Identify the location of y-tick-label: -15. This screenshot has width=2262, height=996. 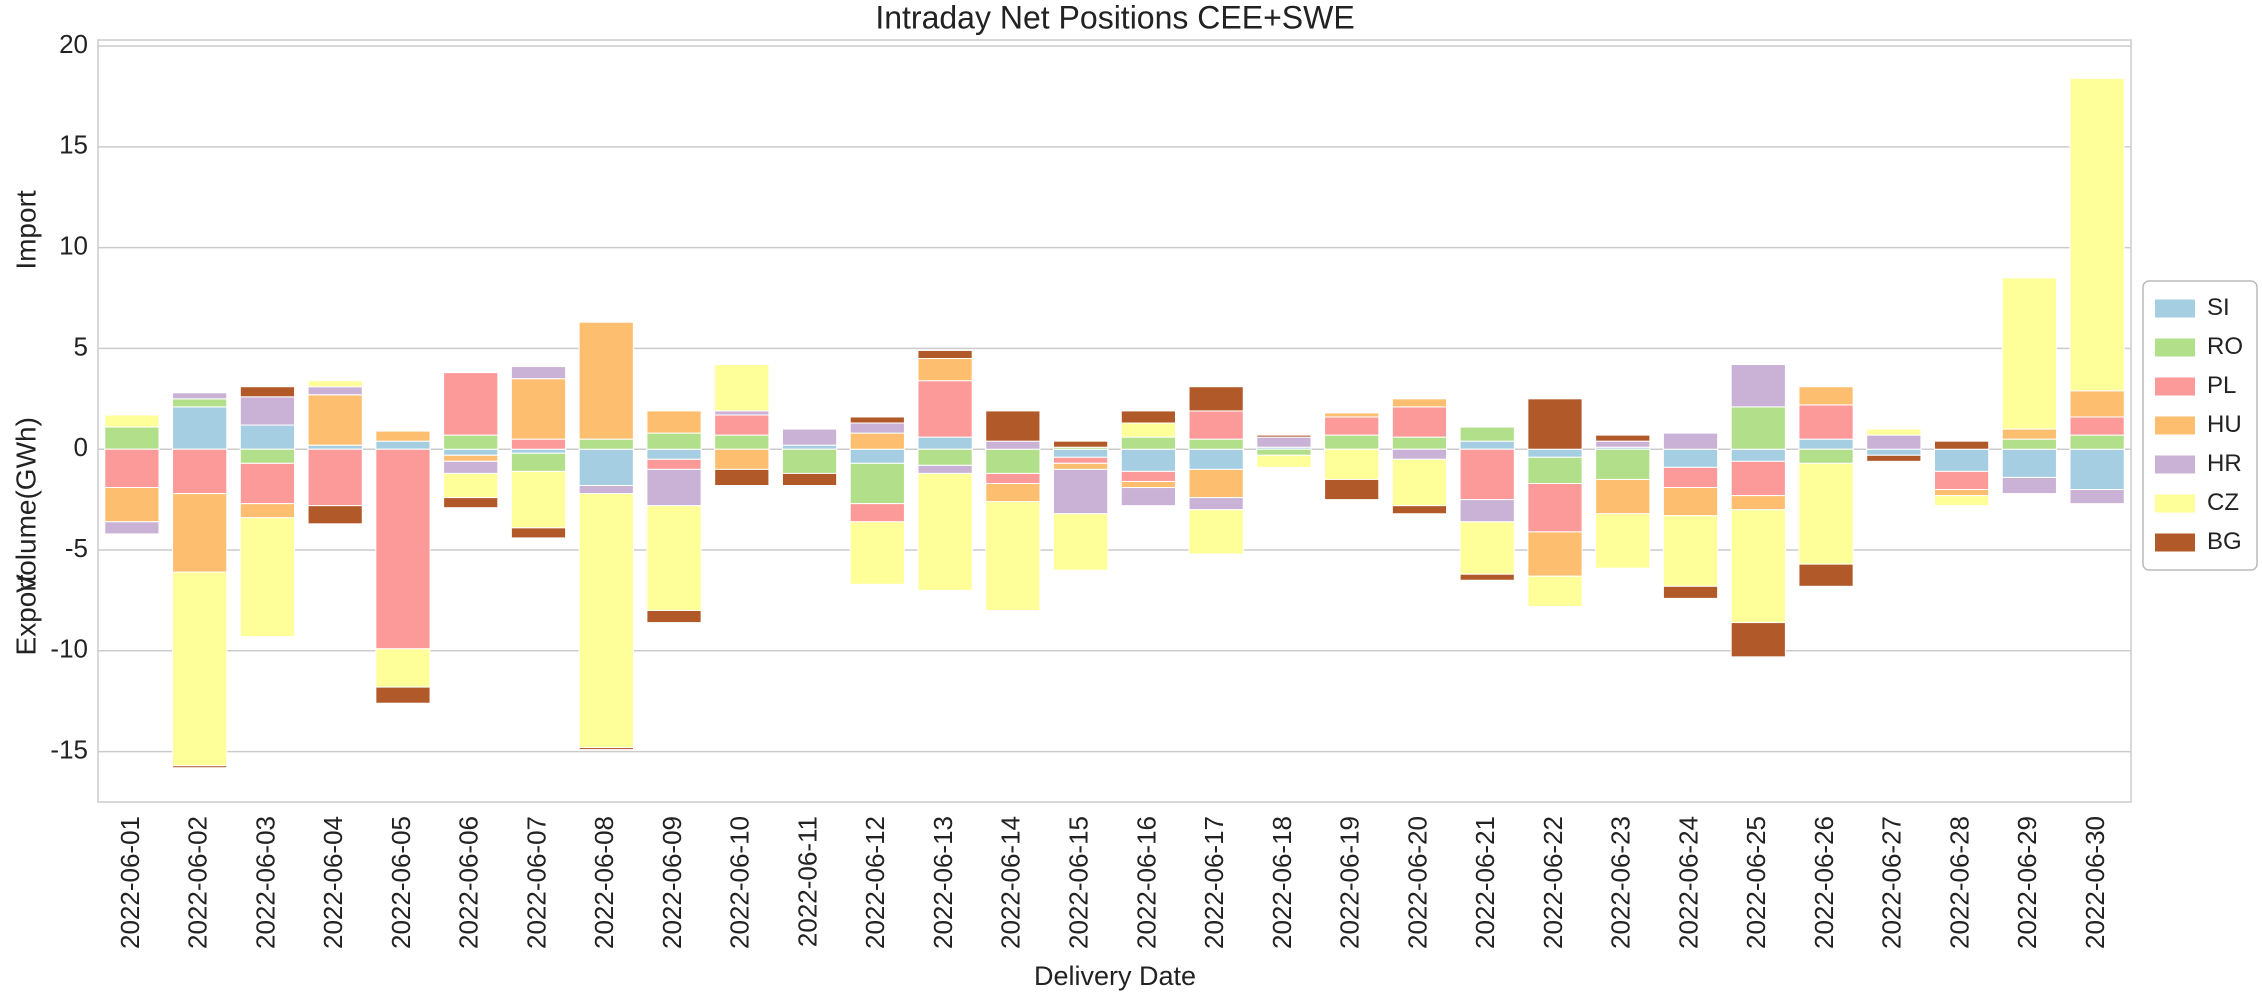
(69, 749).